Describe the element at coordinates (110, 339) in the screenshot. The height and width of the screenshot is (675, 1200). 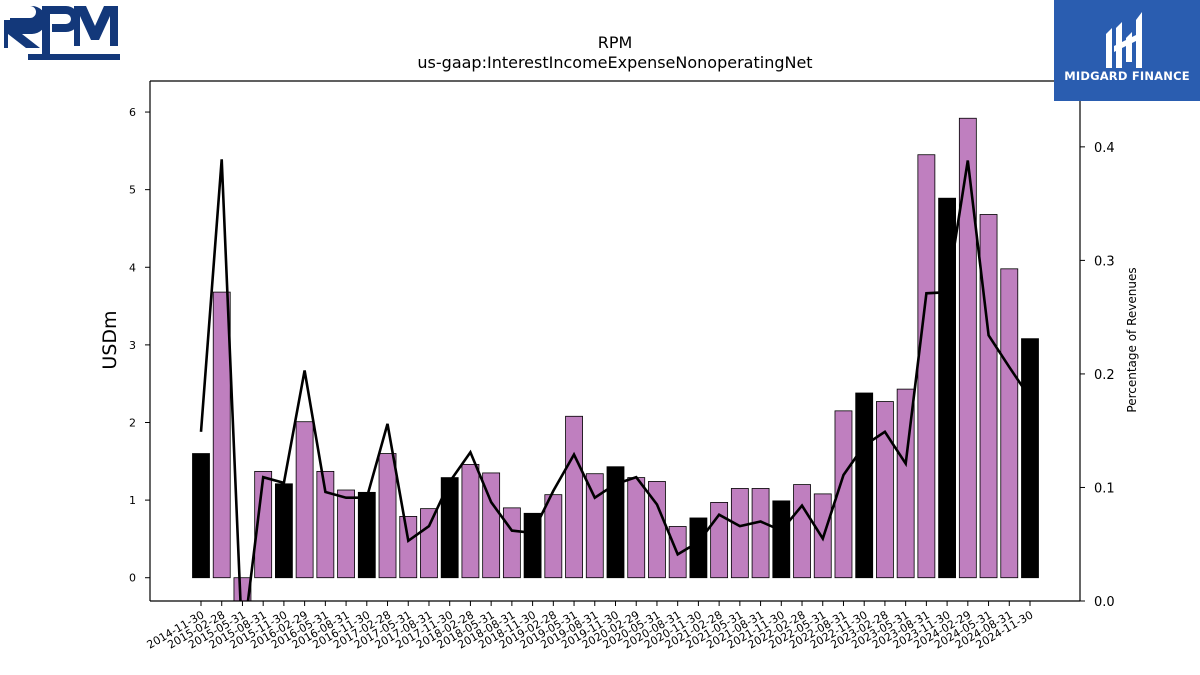
I see `y-axis-label: USDm` at that location.